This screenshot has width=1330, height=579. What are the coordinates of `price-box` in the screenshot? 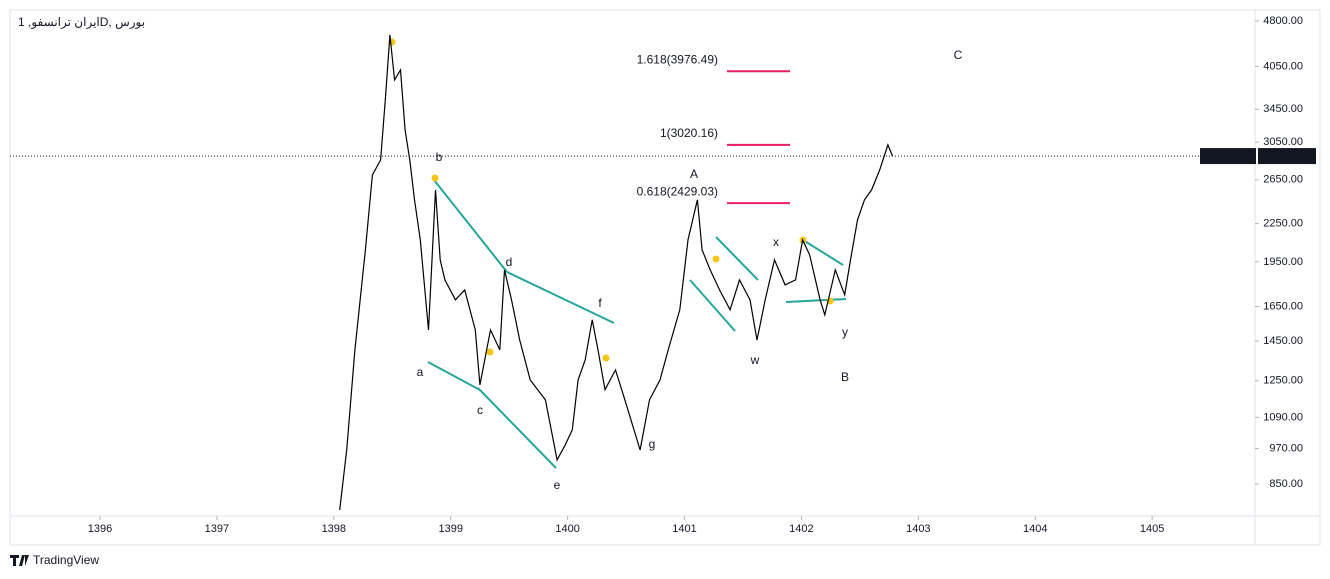 It's located at (1287, 156).